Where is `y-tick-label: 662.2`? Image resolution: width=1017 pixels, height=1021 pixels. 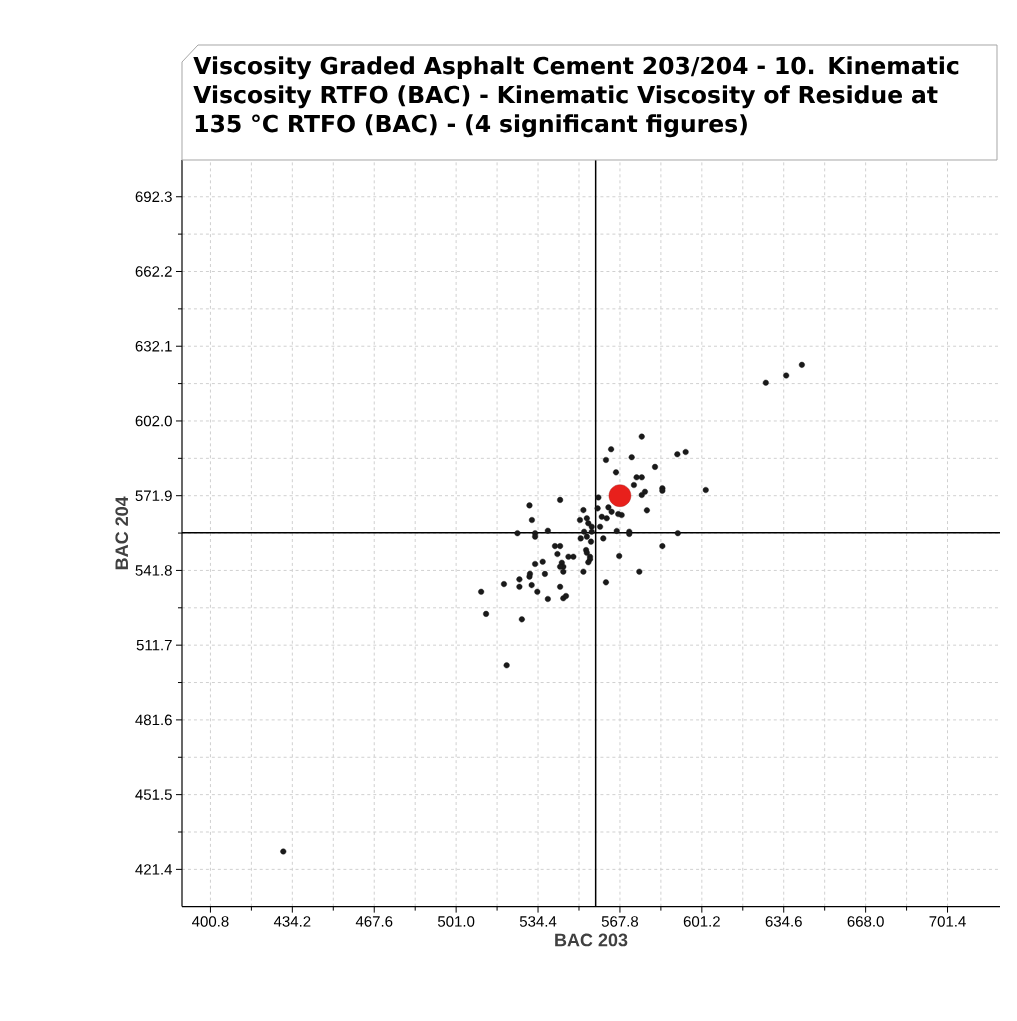 y-tick-label: 662.2 is located at coordinates (153, 271).